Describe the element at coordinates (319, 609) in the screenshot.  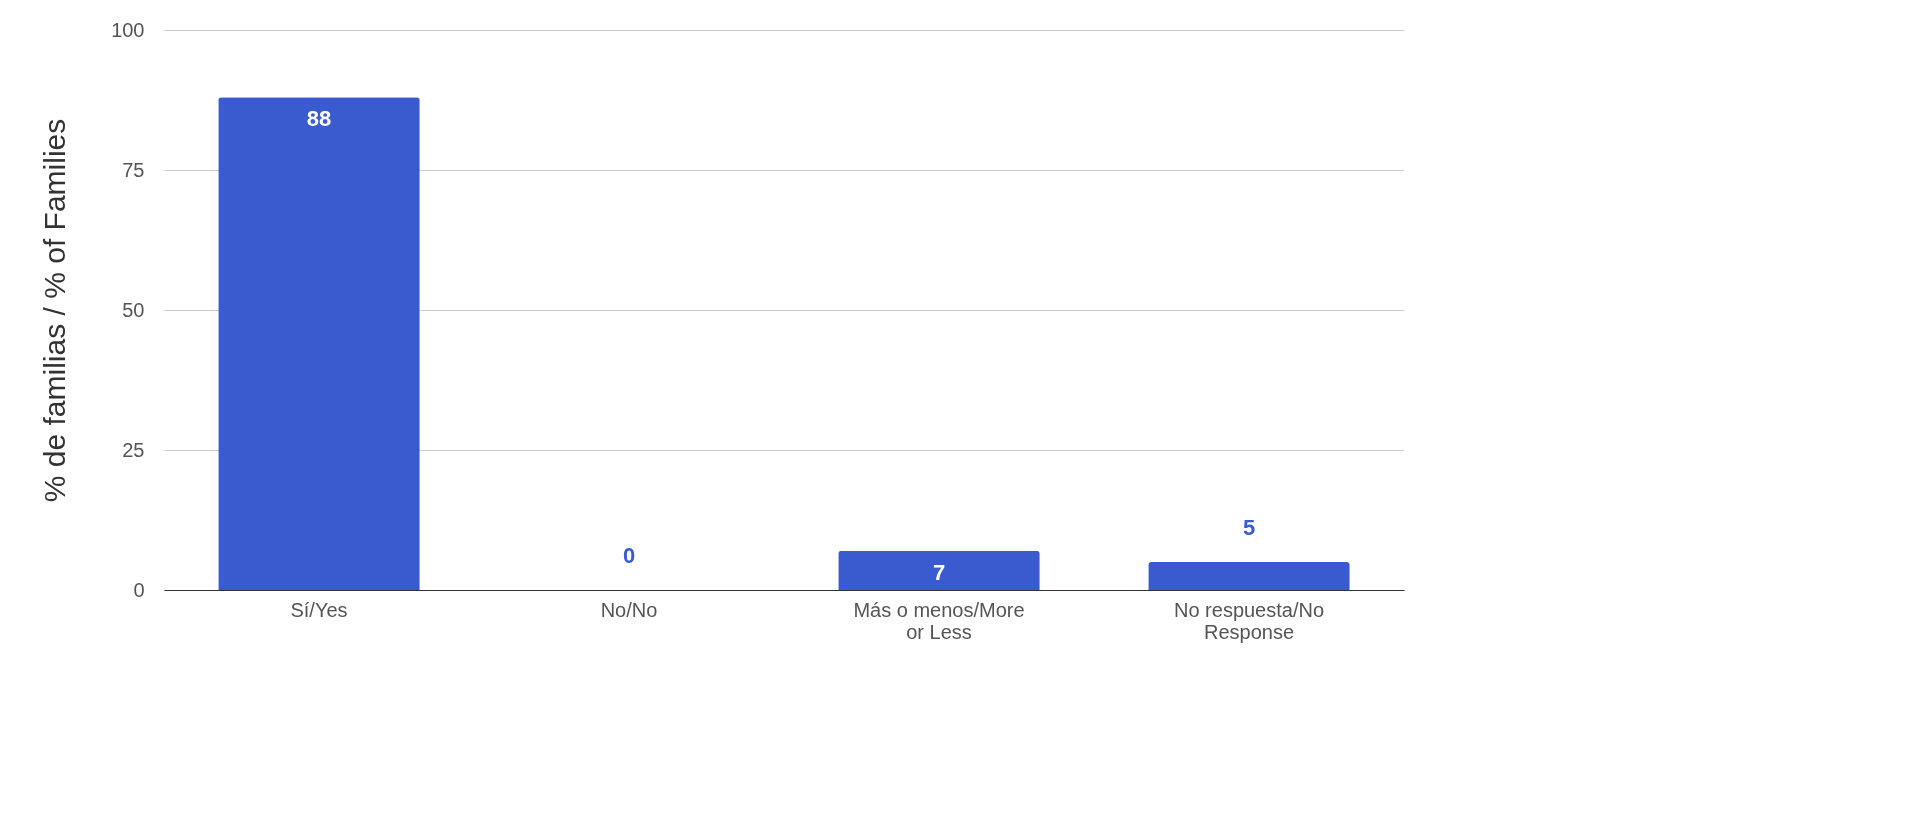
I see `x-tick-label: Sí/Yes` at that location.